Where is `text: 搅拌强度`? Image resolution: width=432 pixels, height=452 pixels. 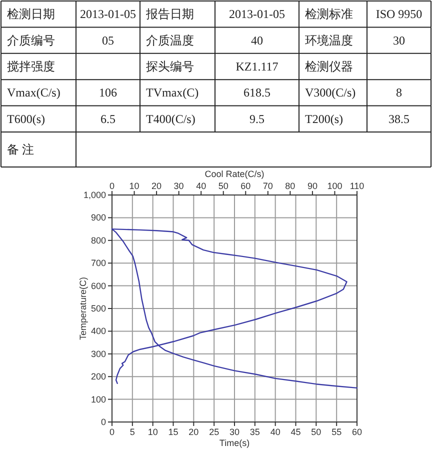 text: 搅拌强度 is located at coordinates (31, 67).